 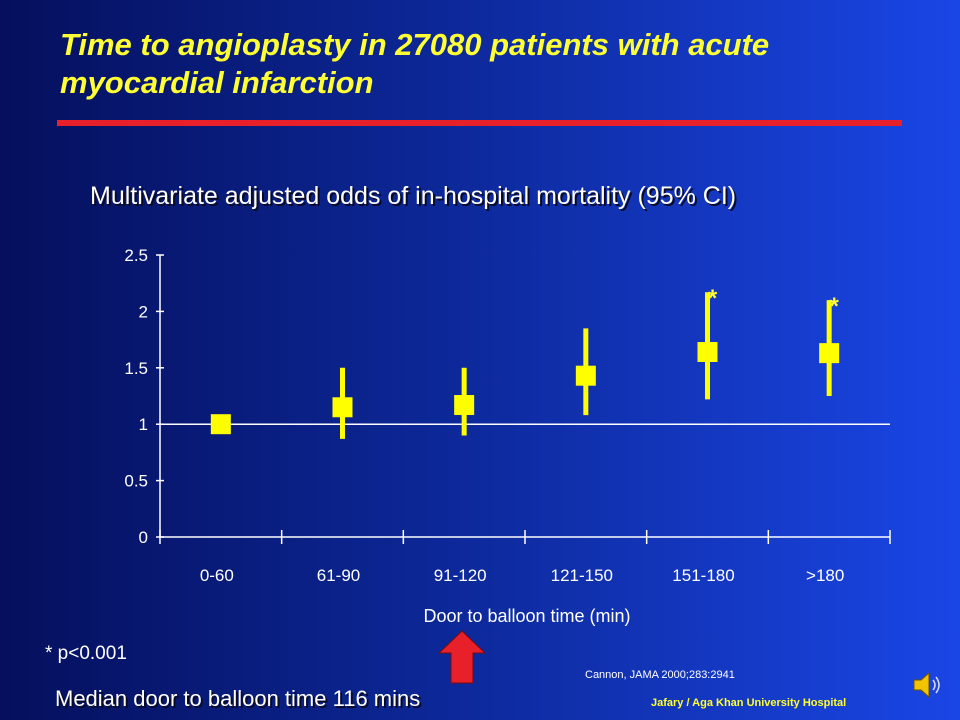 What do you see at coordinates (825, 575) in the screenshot?
I see `x-tick-label: >180` at bounding box center [825, 575].